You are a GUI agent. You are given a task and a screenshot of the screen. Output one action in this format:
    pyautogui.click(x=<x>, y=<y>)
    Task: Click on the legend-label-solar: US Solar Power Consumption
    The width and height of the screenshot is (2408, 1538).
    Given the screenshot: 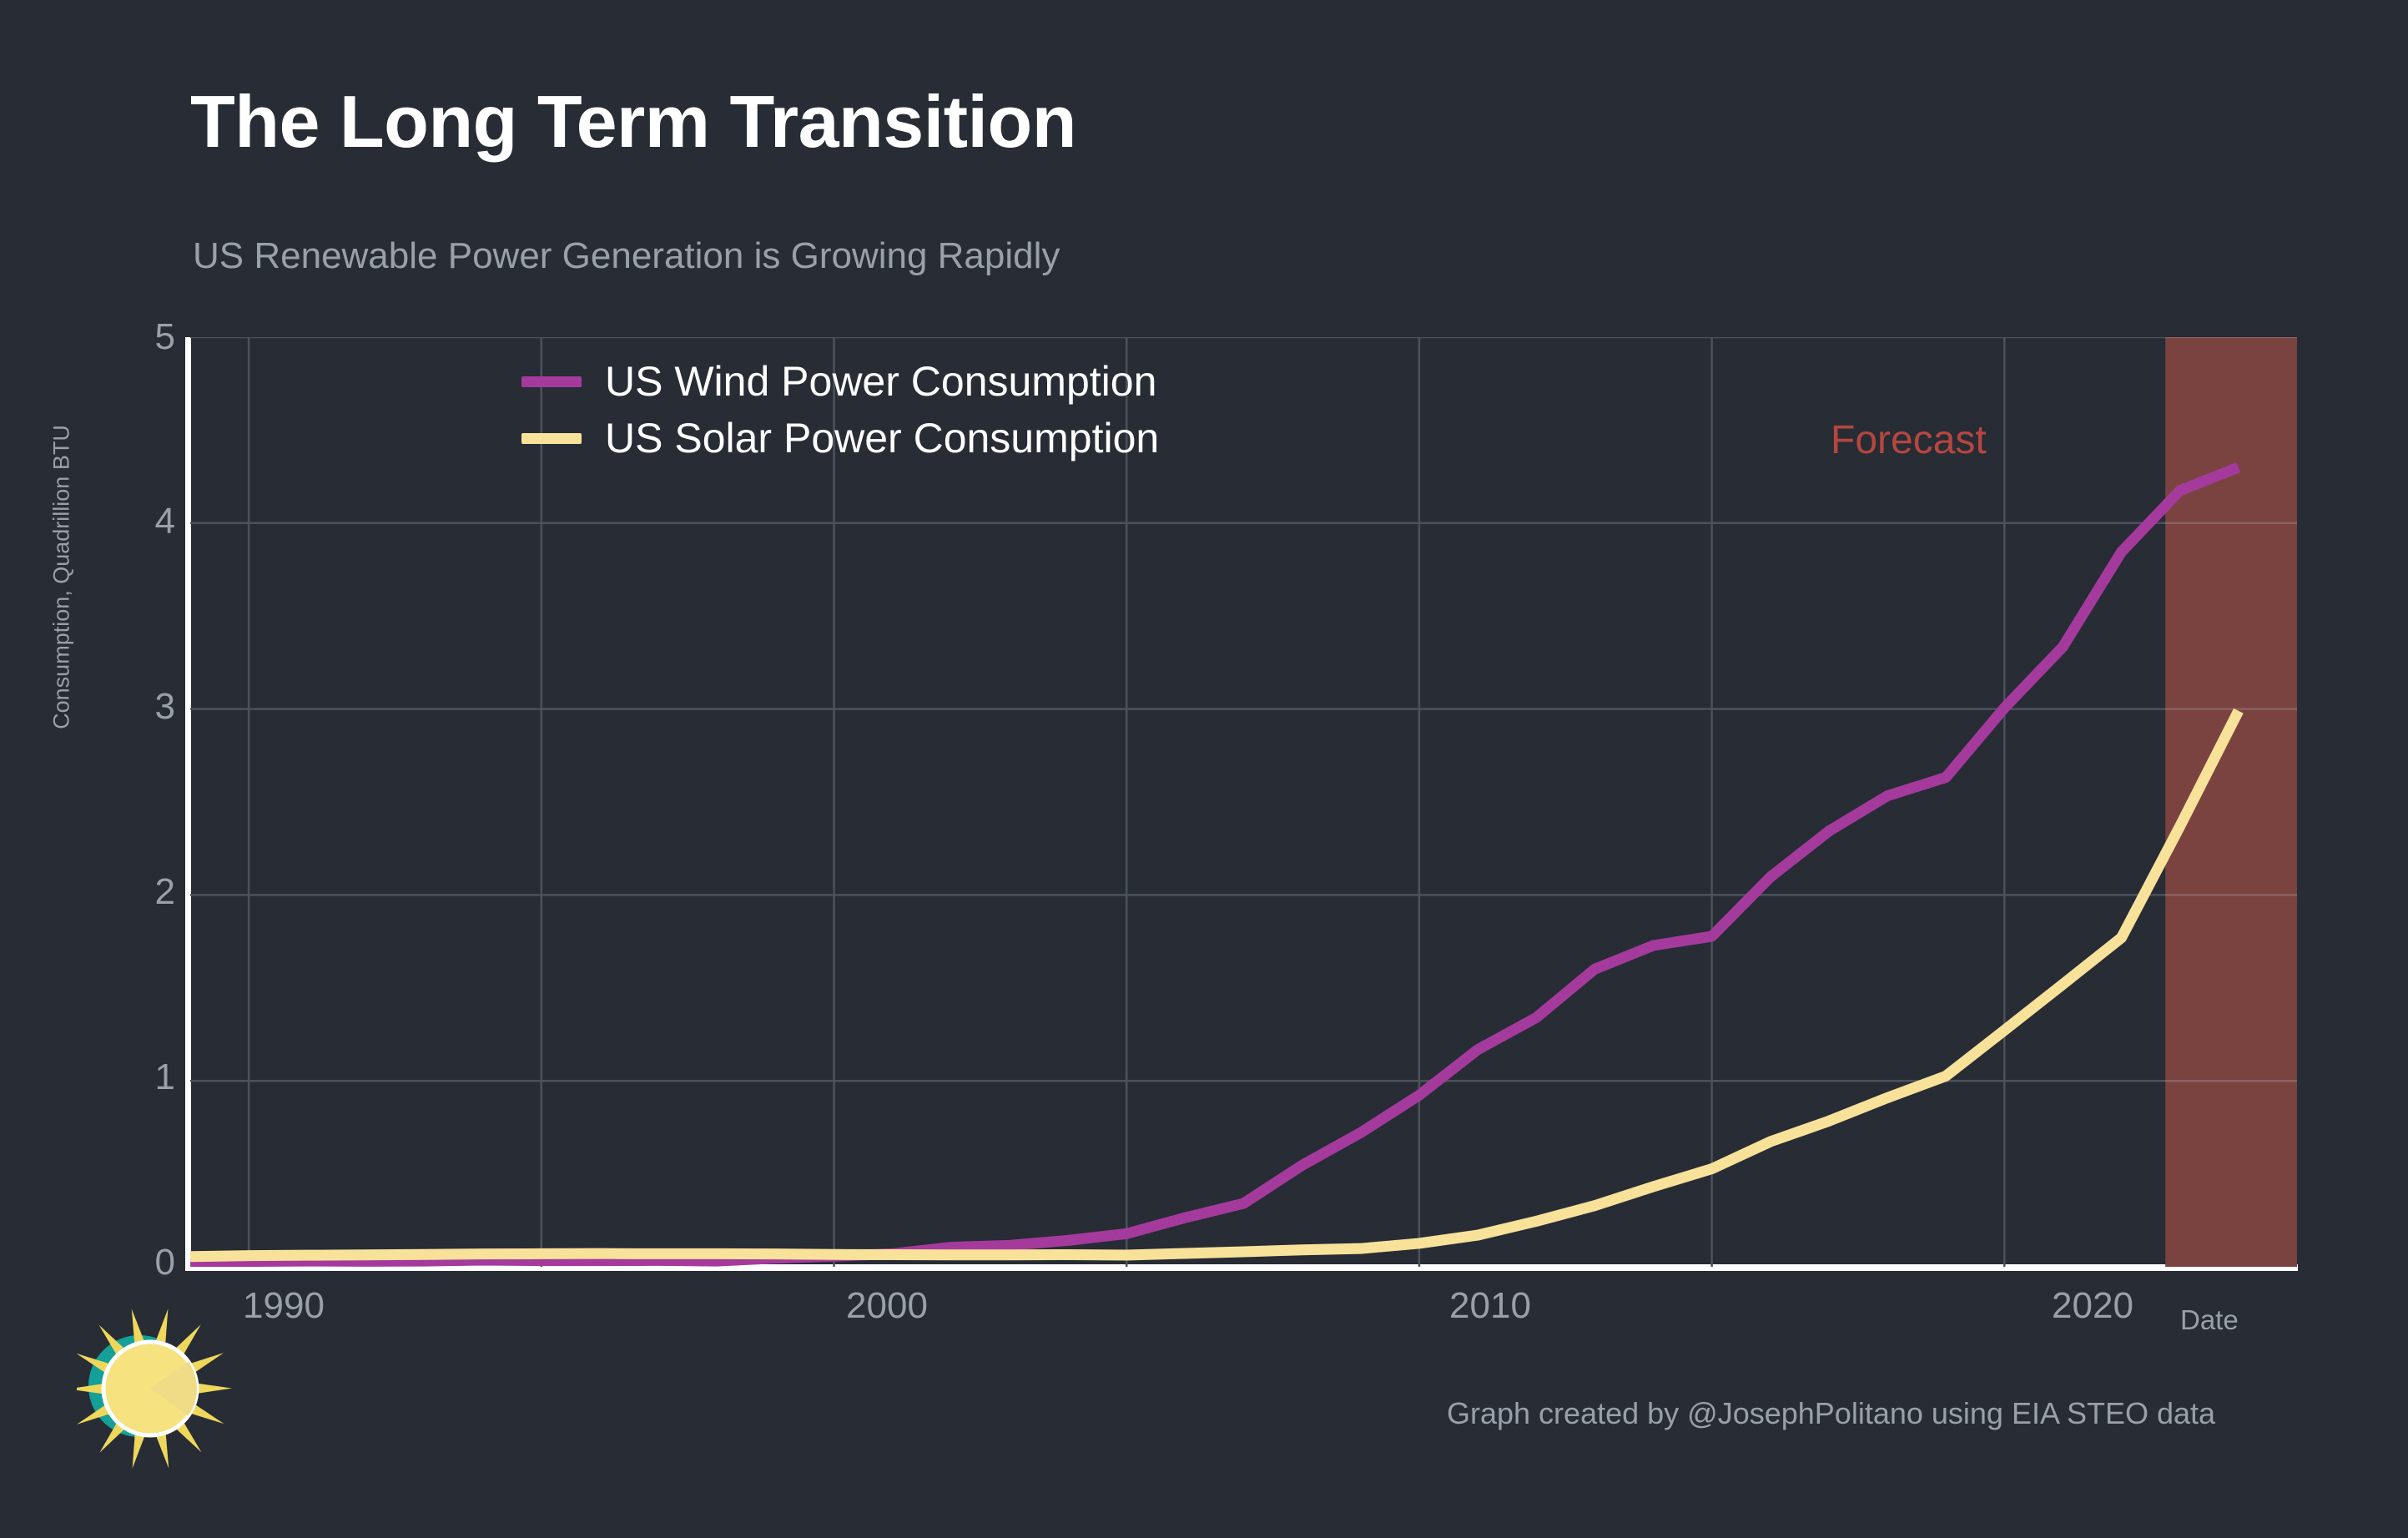 What is the action you would take?
    pyautogui.click(x=882, y=438)
    